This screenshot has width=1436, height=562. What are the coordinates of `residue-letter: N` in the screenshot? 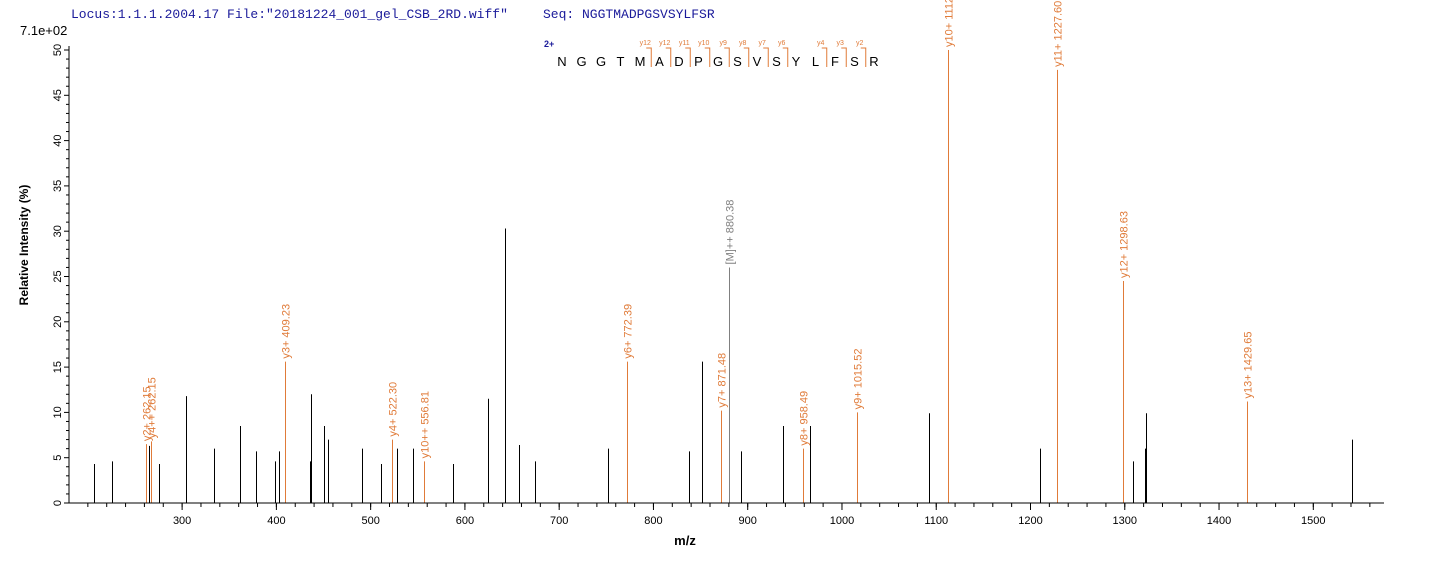 It's located at (561, 61).